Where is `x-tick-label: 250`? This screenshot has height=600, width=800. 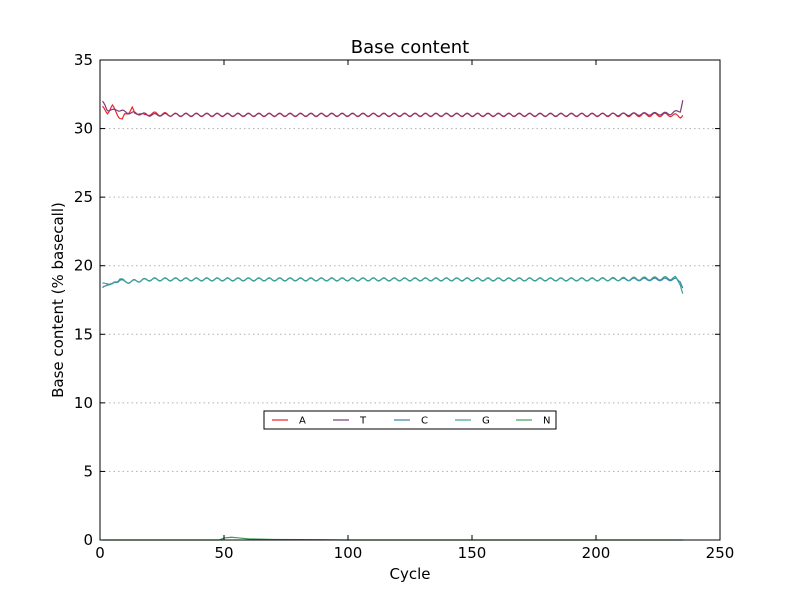
x-tick-label: 250 is located at coordinates (720, 553).